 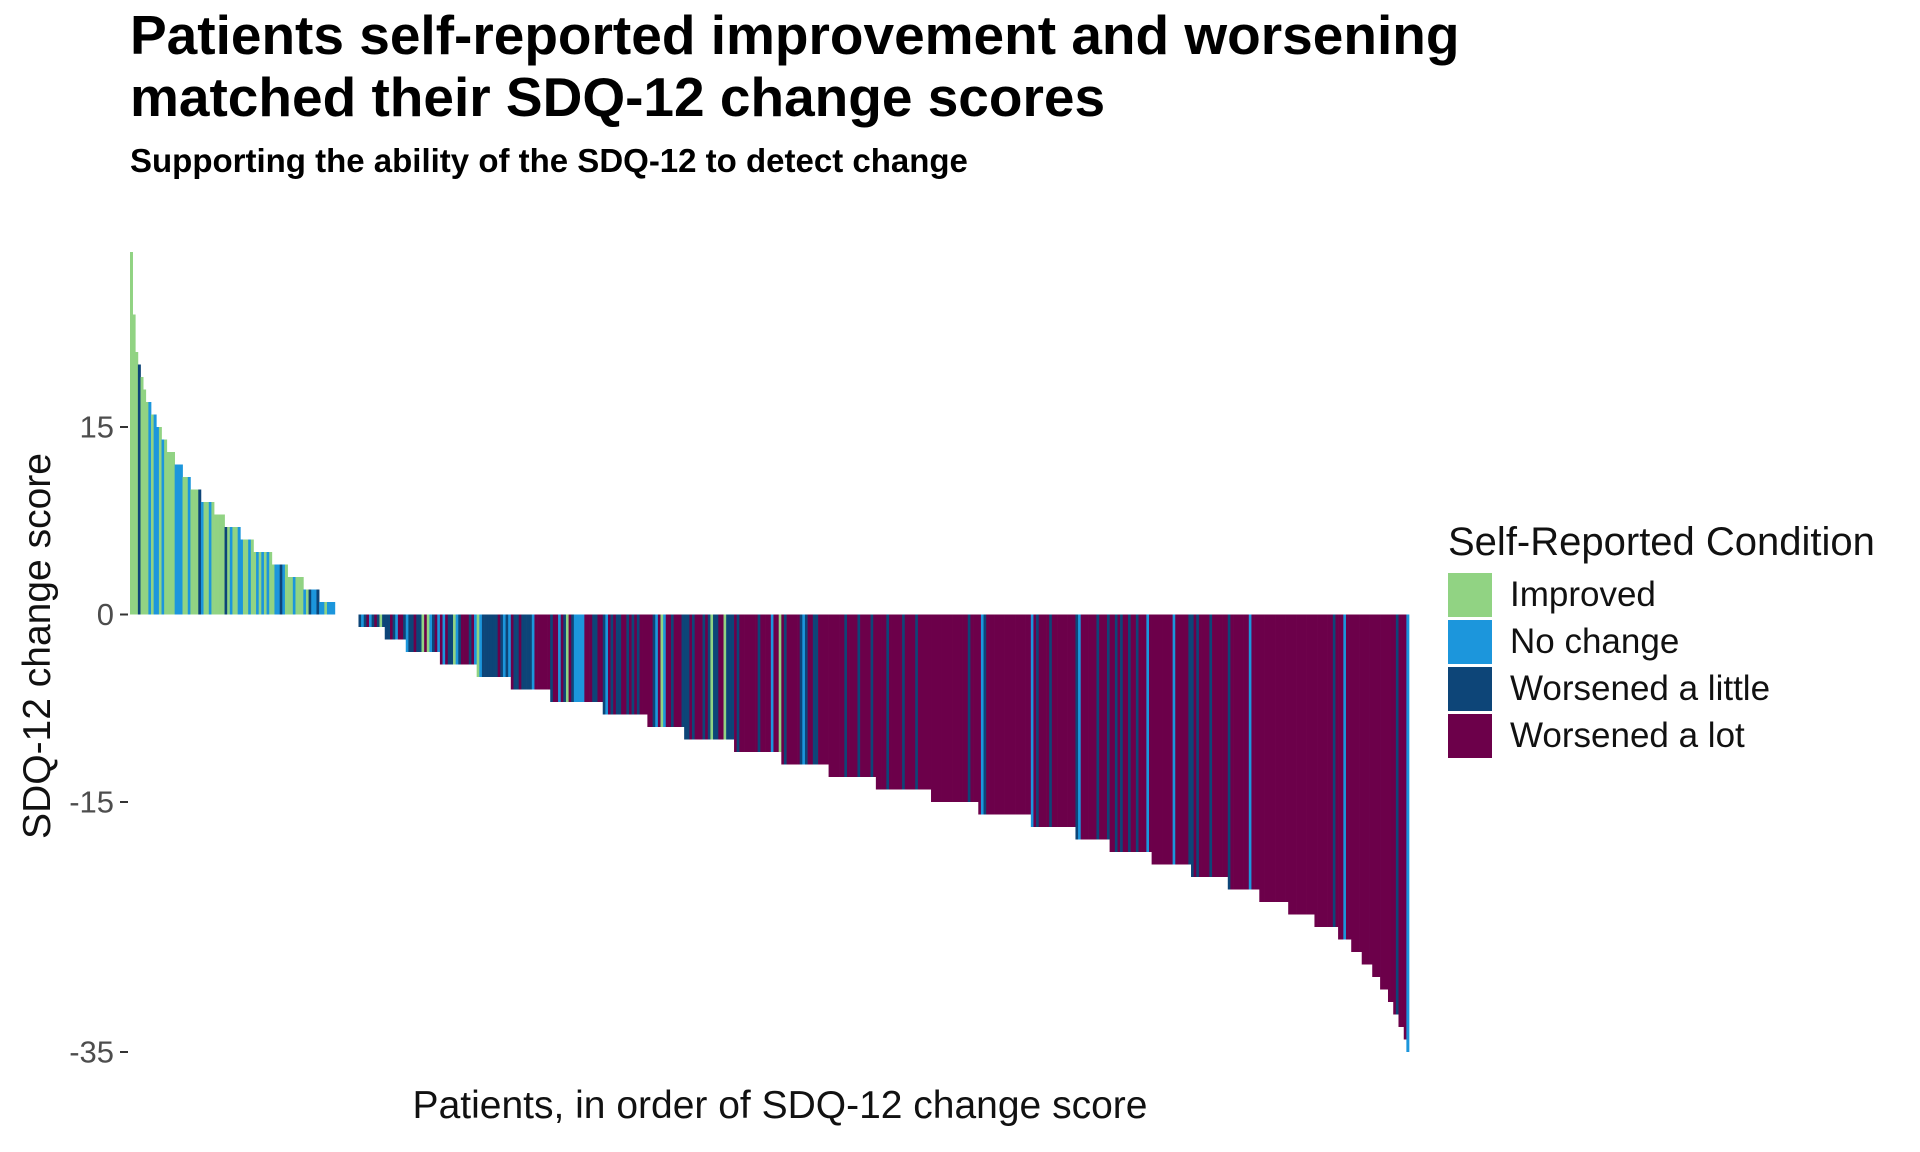 I want to click on legend-label: No change, so click(x=1595, y=641).